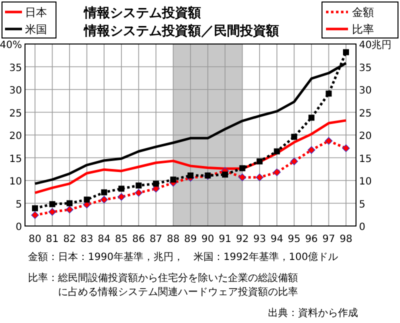  I want to click on x-tick-label: 93, so click(259, 239).